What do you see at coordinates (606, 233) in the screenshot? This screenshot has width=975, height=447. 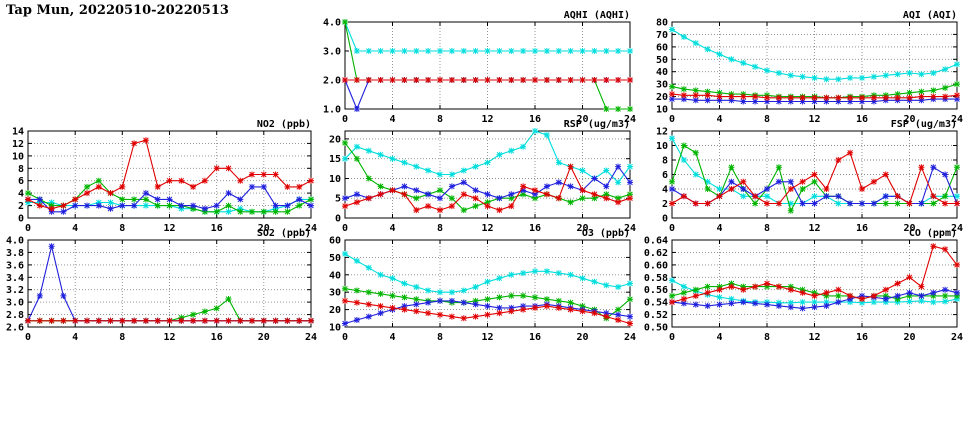 I see `svg-text: O3 (ppb)` at bounding box center [606, 233].